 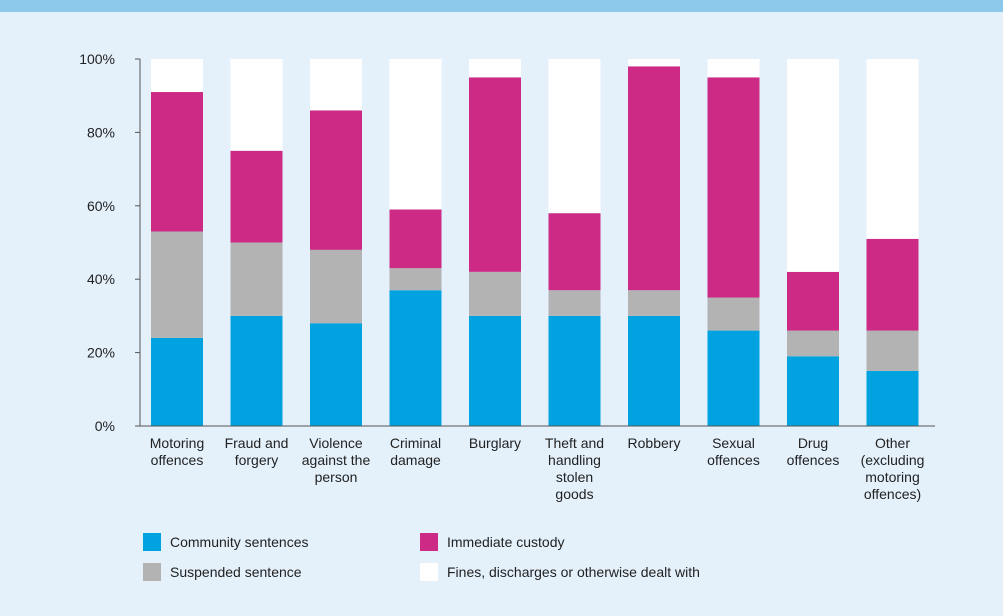 I want to click on x-tick-label: (excluding, so click(x=893, y=460).